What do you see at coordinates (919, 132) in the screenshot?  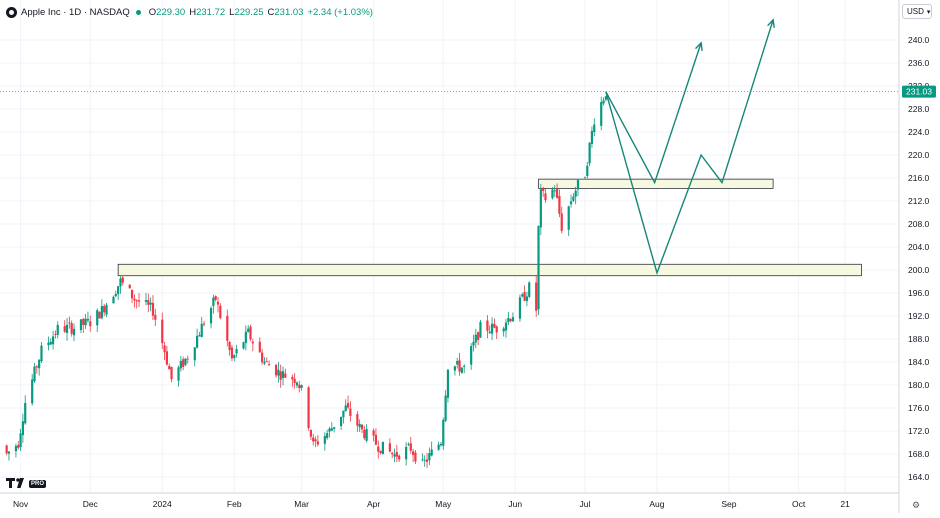 I see `y-tick-label: 224.0` at bounding box center [919, 132].